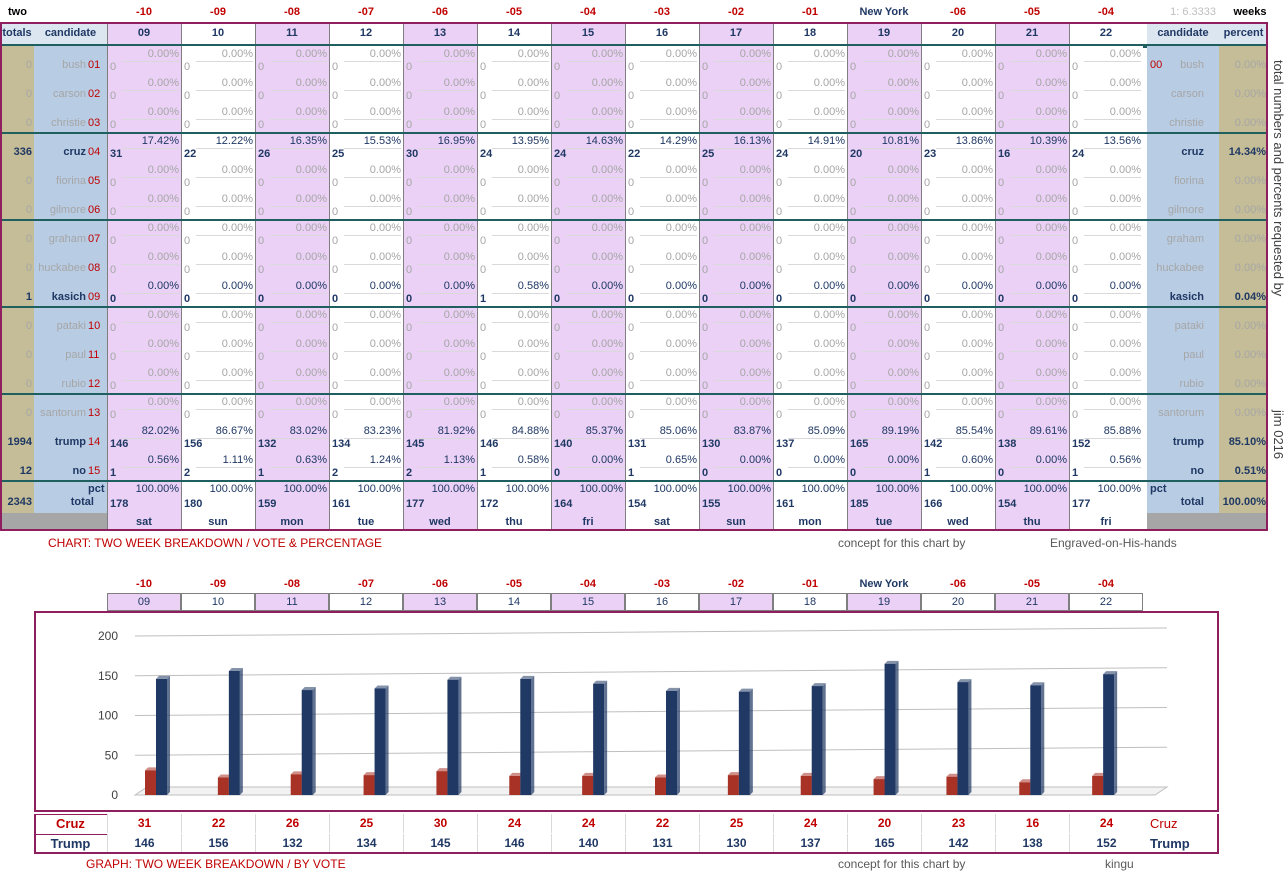  What do you see at coordinates (1106, 33) in the screenshot?
I see `date-header: 22` at bounding box center [1106, 33].